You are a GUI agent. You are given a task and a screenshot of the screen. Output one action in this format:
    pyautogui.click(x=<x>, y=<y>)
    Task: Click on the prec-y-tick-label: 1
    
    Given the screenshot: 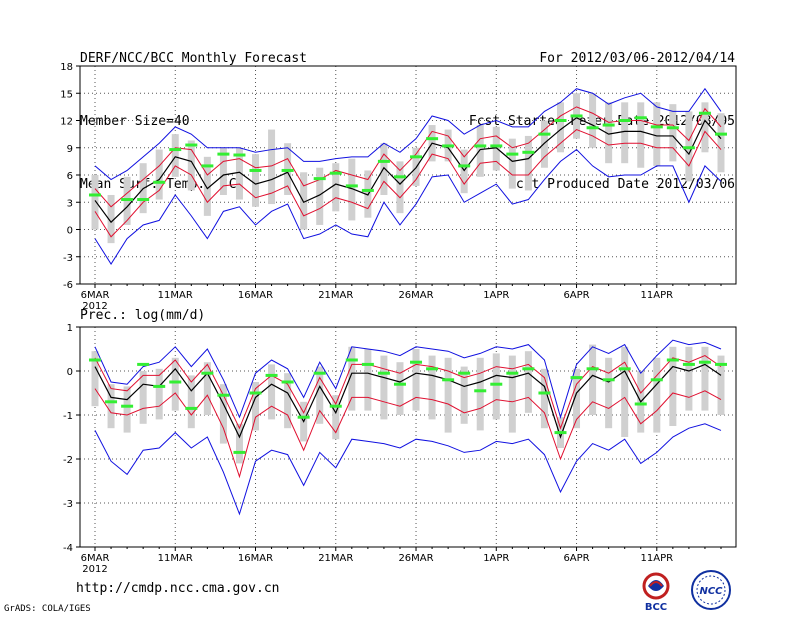 What is the action you would take?
    pyautogui.click(x=70, y=328)
    